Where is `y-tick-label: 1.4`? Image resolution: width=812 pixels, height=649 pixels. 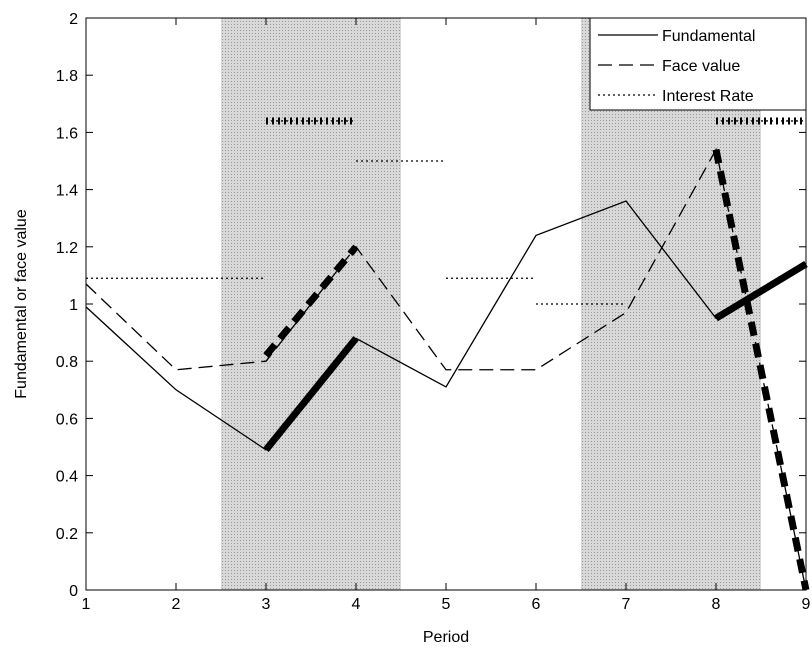 y-tick-label: 1.4 is located at coordinates (67, 191).